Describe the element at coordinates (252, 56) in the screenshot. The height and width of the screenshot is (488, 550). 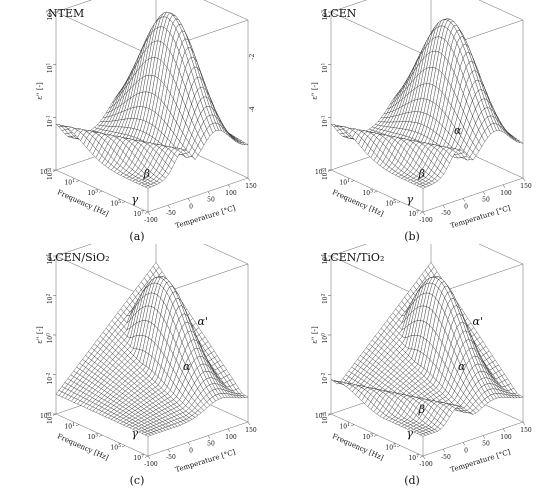
I see `side-tick-label: -2` at that location.